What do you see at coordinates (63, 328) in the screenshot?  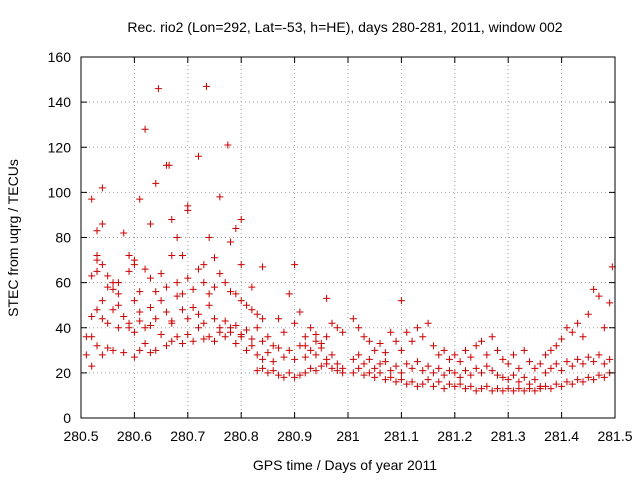 I see `y-tick-label: 40` at bounding box center [63, 328].